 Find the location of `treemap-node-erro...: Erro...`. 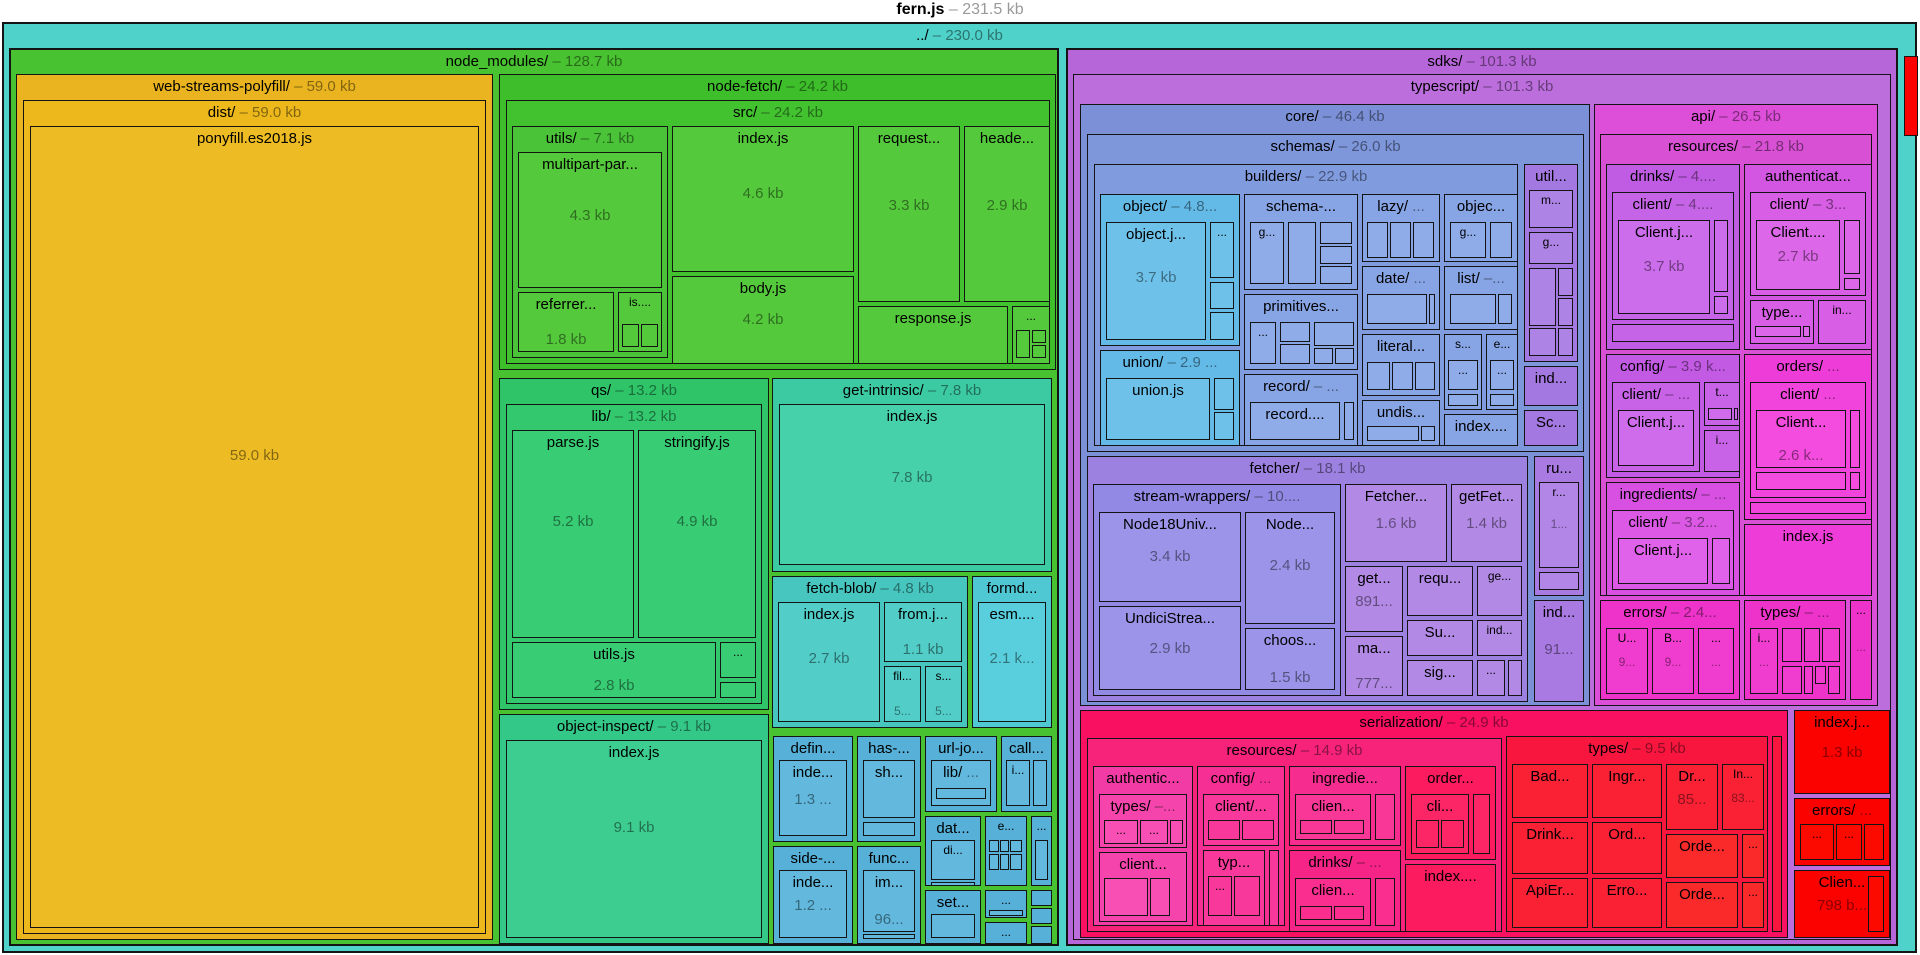

treemap-node-erro...: Erro... is located at coordinates (1627, 903).